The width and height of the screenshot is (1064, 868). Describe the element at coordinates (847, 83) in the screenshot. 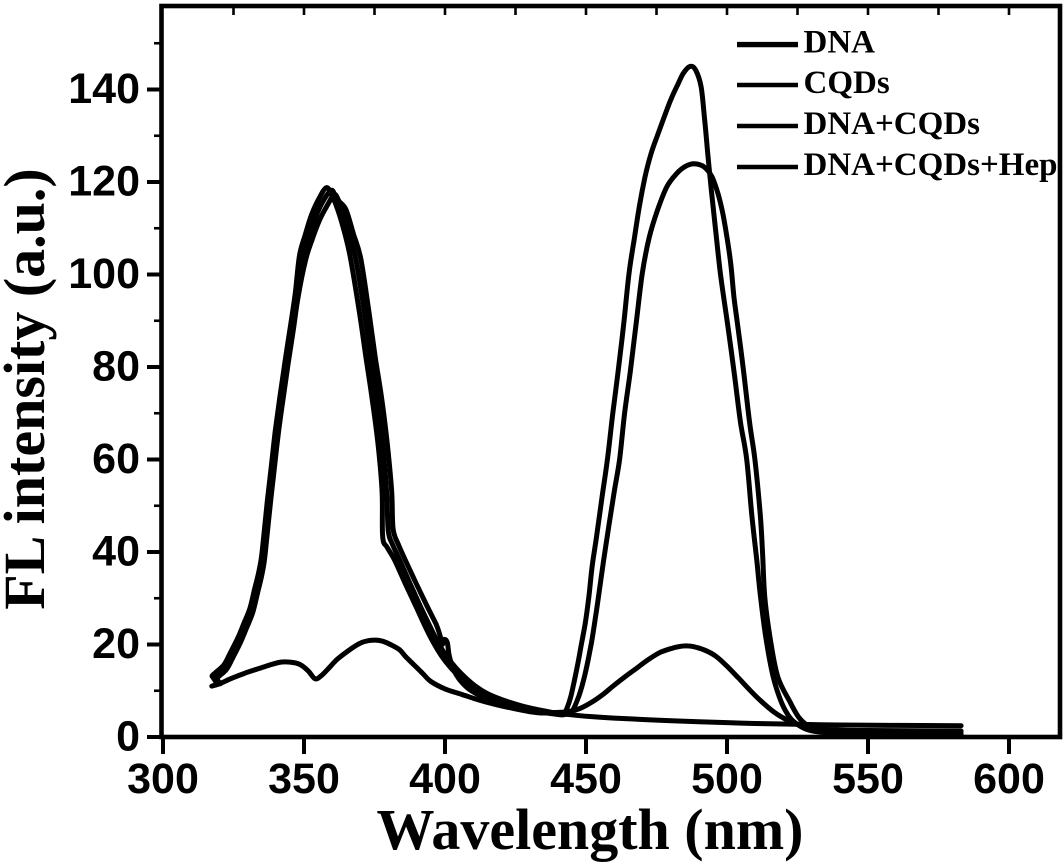

I see `svg-text: CQDs` at that location.